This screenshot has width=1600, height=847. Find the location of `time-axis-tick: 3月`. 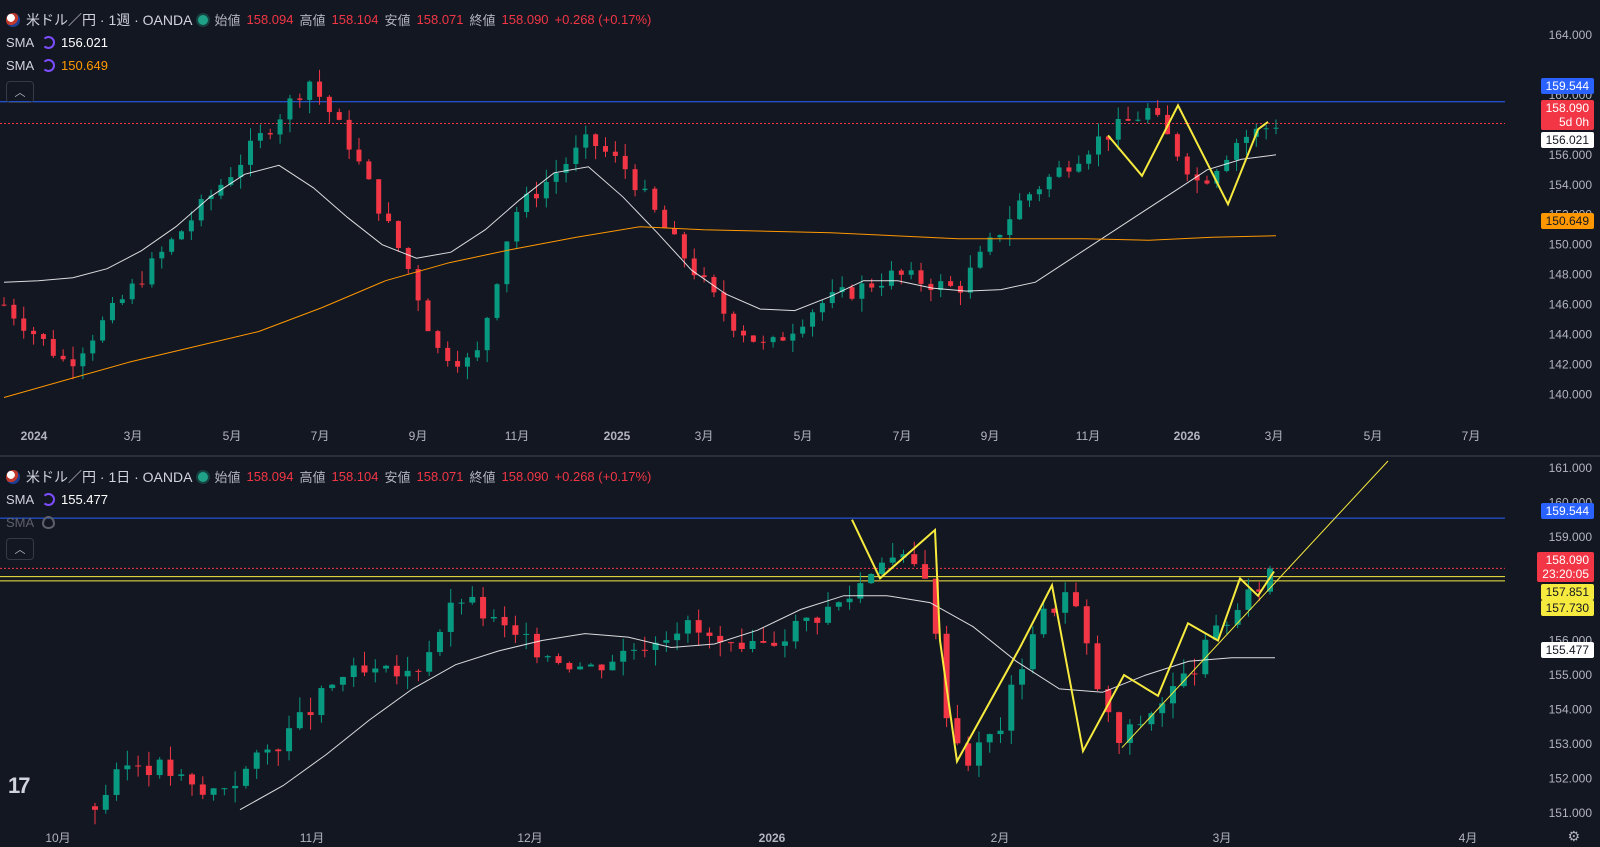

time-axis-tick: 3月 is located at coordinates (1274, 436).